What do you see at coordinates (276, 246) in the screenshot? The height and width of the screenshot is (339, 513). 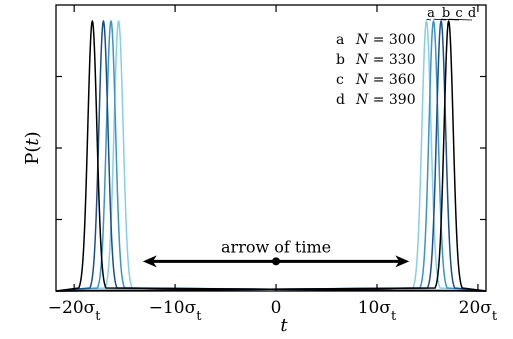 I see `arrow-label: arrow of time` at bounding box center [276, 246].